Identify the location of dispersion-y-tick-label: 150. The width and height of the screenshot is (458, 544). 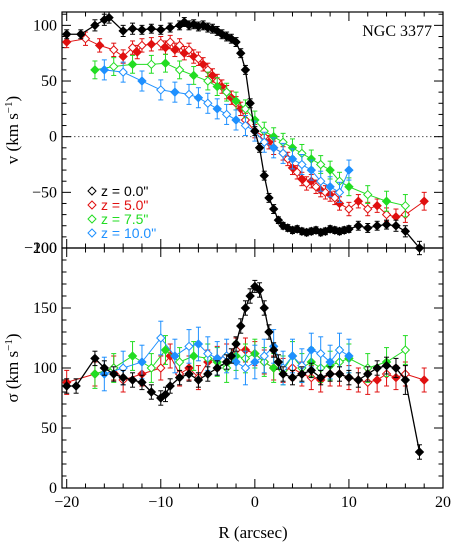
(45, 308).